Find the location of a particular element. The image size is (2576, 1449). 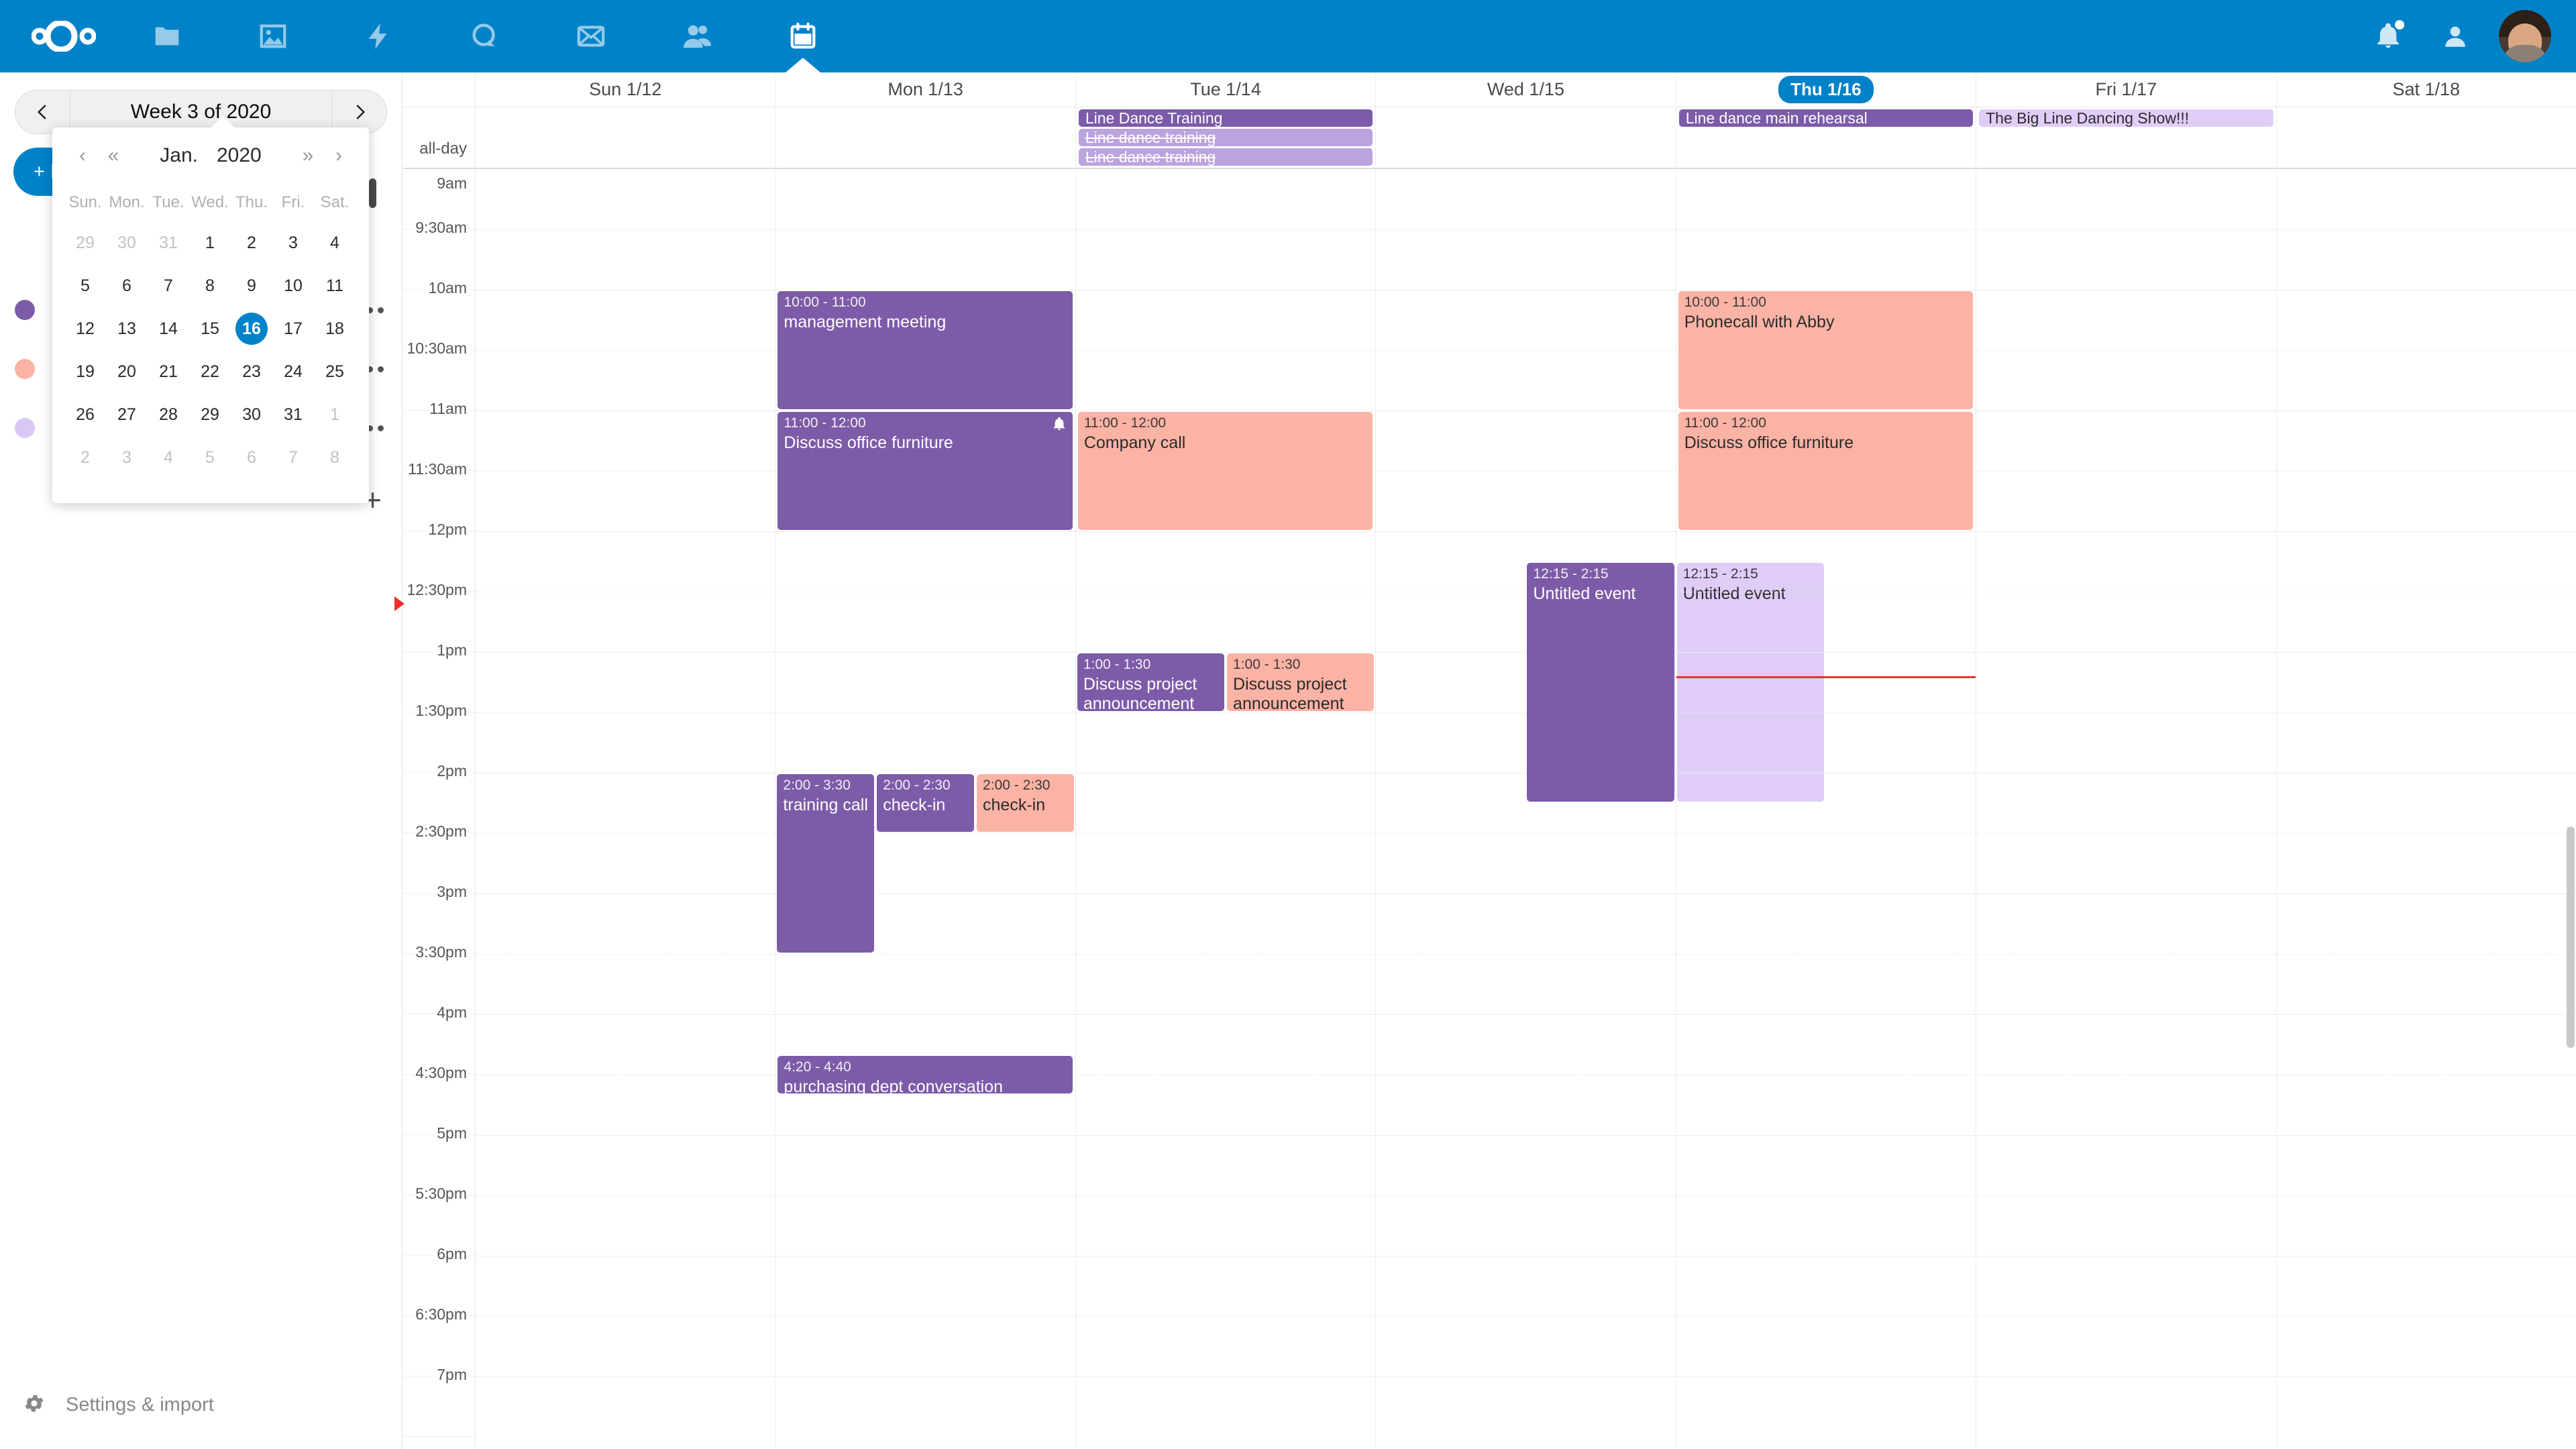

date-picker-day: 23 is located at coordinates (251, 371).